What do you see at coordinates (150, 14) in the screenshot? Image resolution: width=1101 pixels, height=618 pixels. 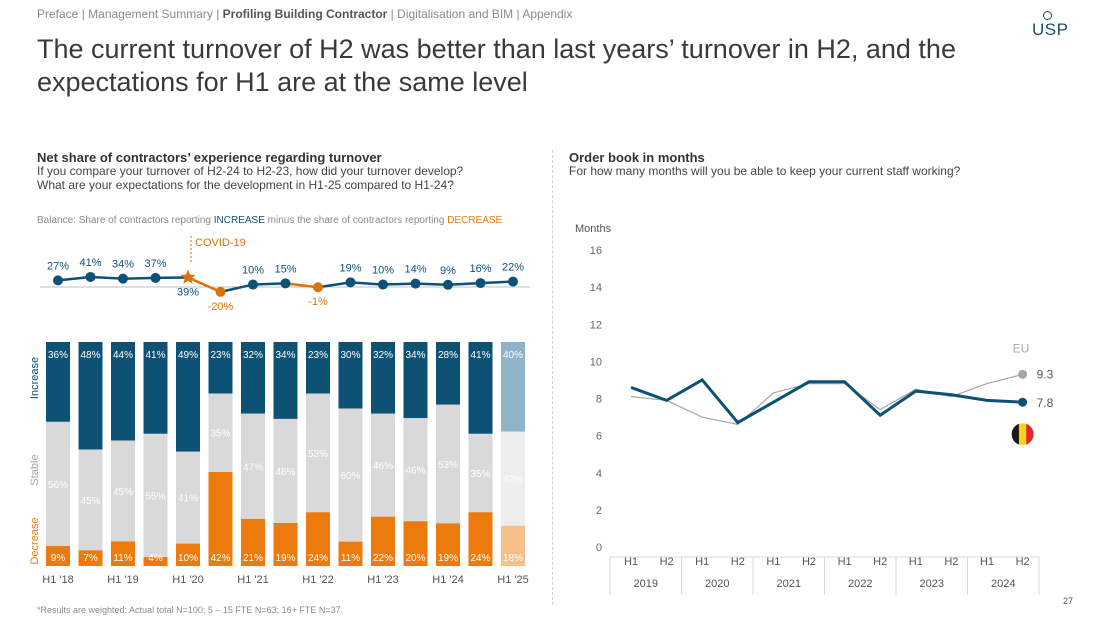 I see `breadcrumb-item: Management Summary` at bounding box center [150, 14].